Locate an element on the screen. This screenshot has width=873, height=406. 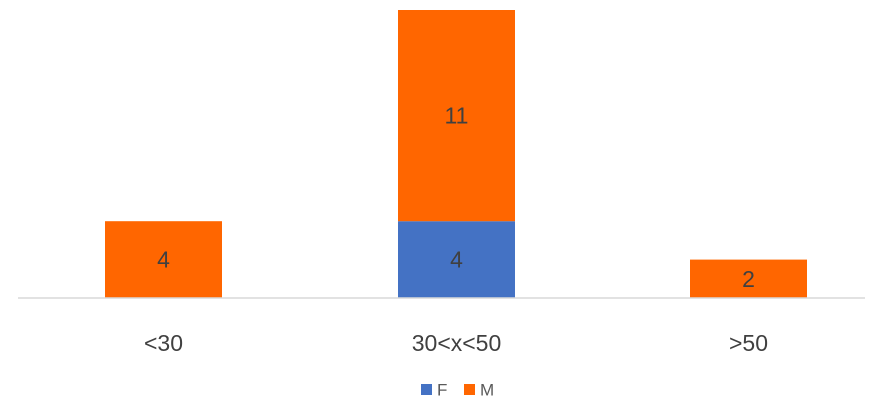
data-label-m-2: 2 is located at coordinates (748, 279).